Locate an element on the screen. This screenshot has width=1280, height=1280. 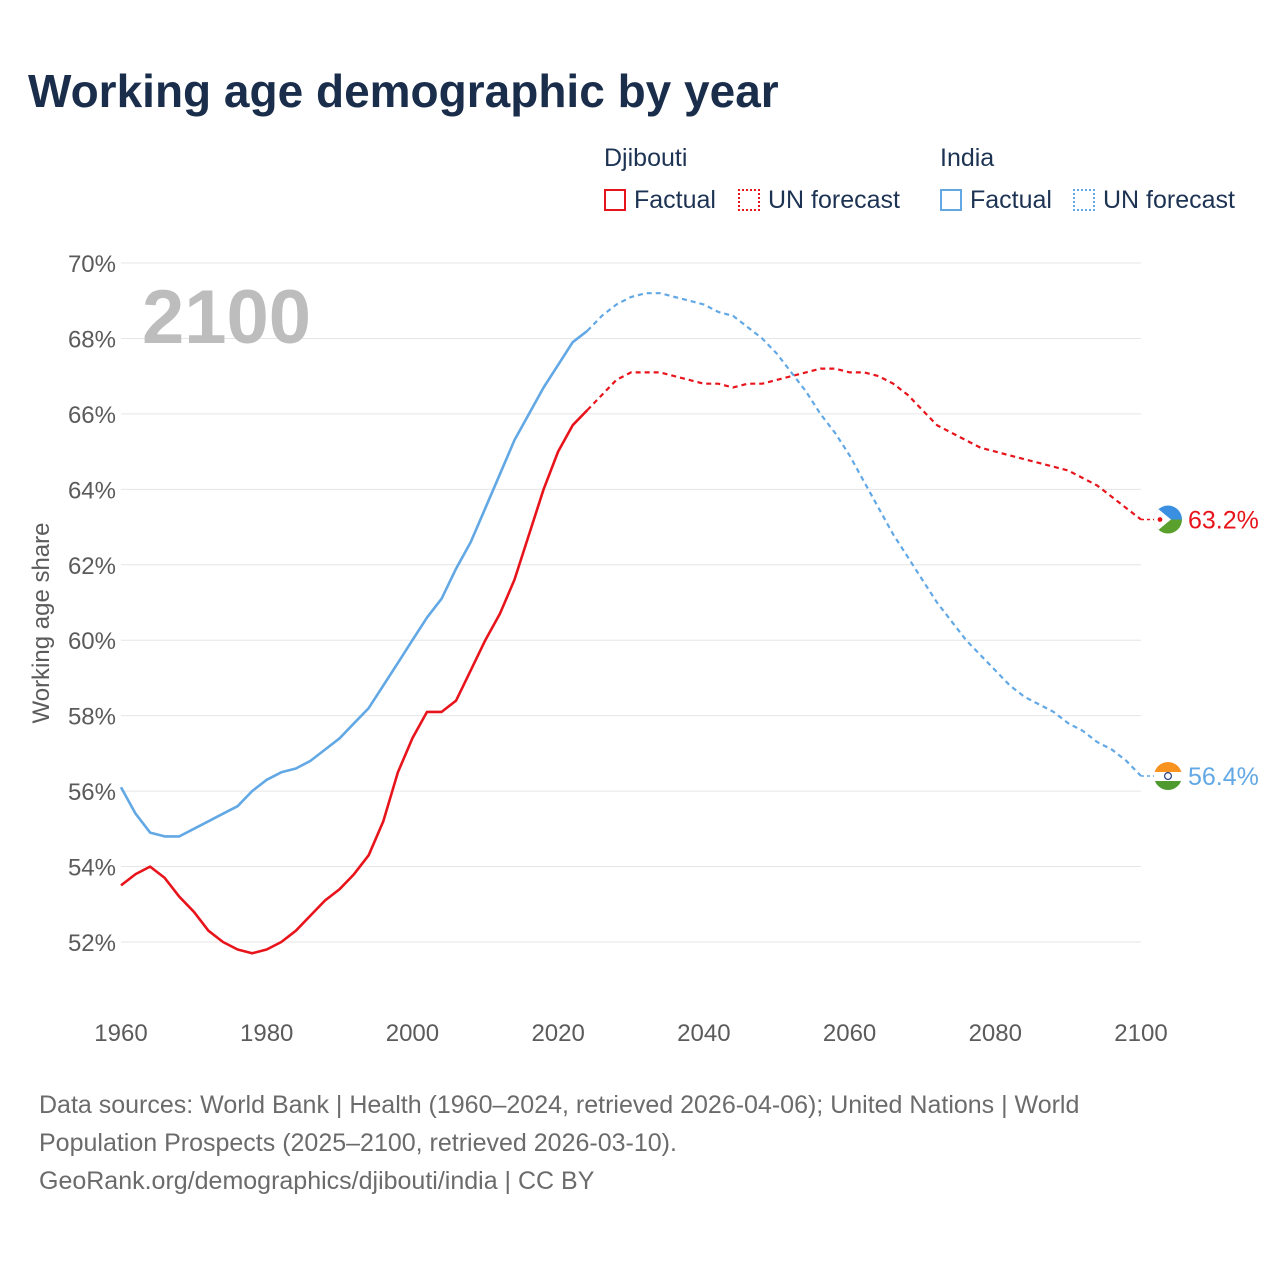
end-label-djibouti: 63.2% is located at coordinates (1223, 521).